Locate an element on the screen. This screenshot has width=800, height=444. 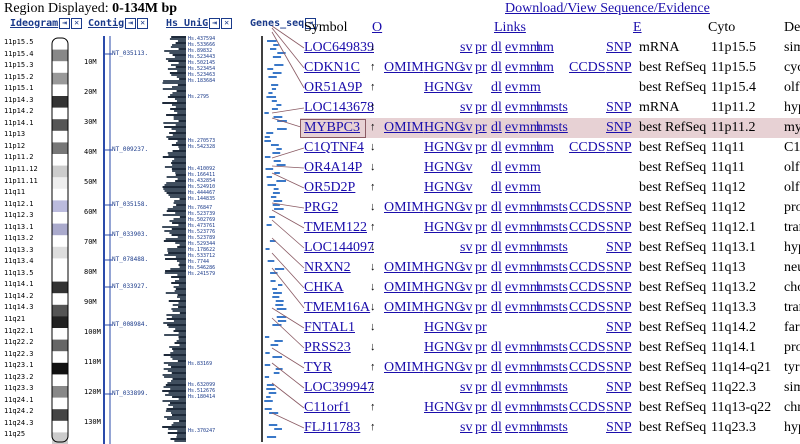
gene-symbol-link: FNTAL1 is located at coordinates (329, 327).